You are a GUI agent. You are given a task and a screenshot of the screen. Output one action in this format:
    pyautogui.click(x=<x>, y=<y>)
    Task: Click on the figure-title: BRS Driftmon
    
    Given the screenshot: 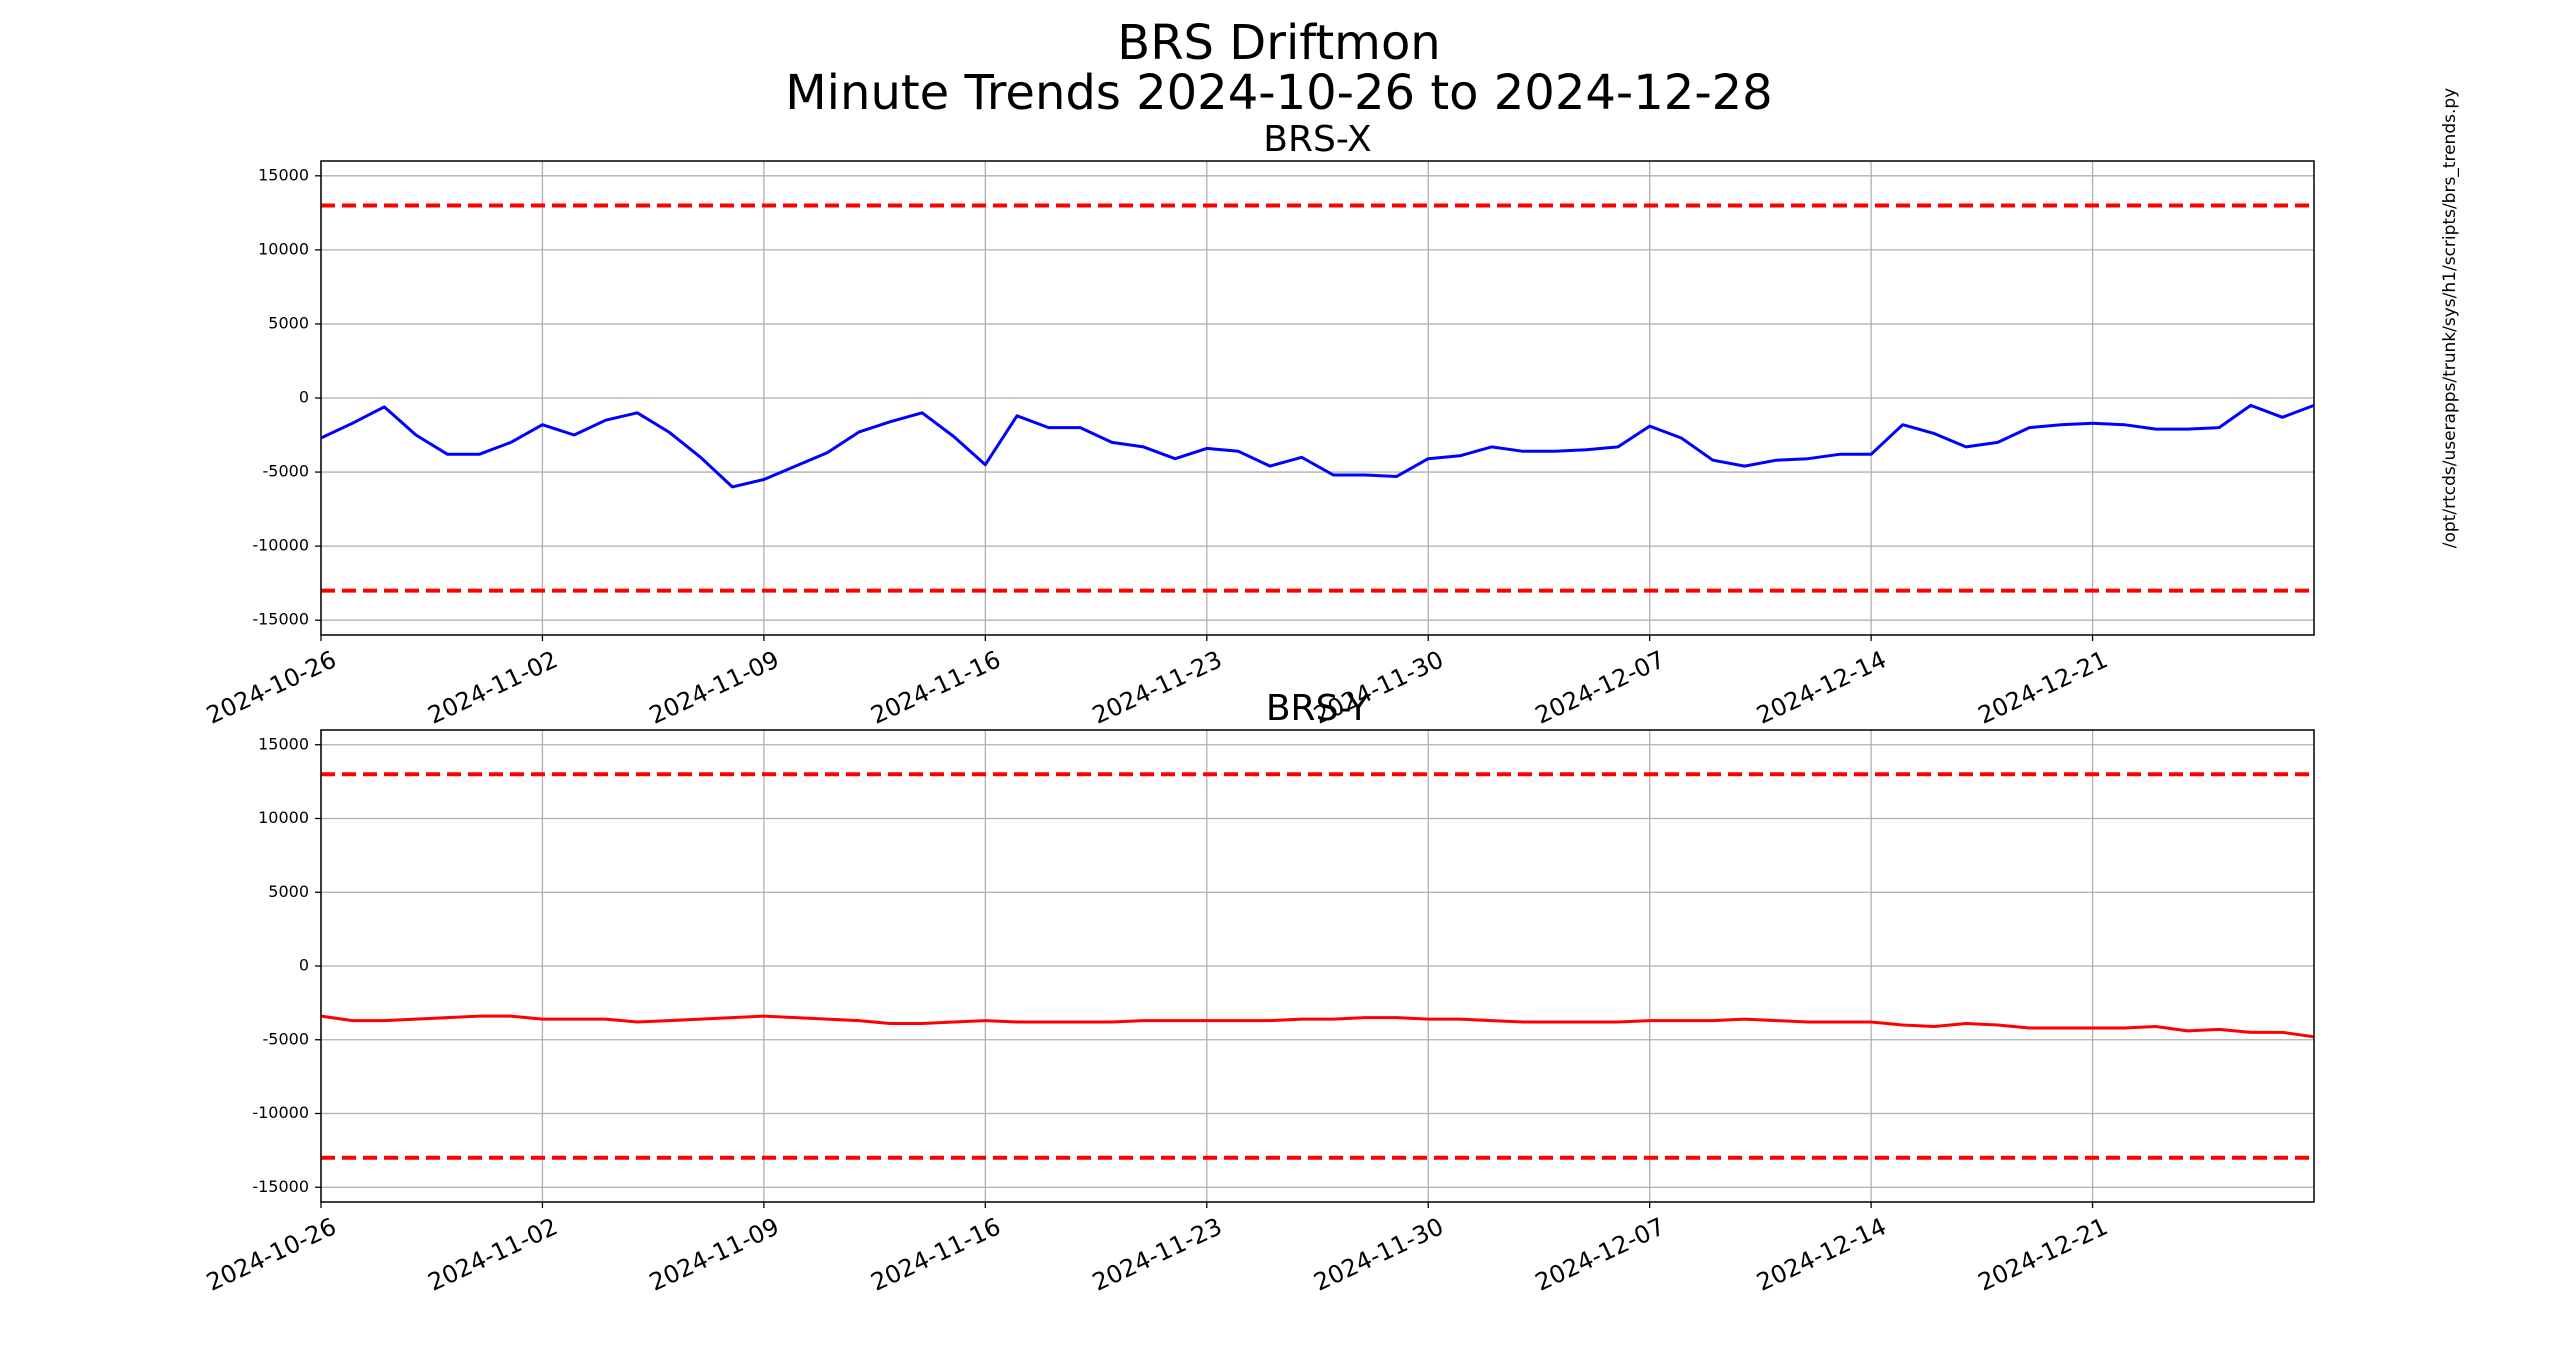 What is the action you would take?
    pyautogui.click(x=1278, y=43)
    